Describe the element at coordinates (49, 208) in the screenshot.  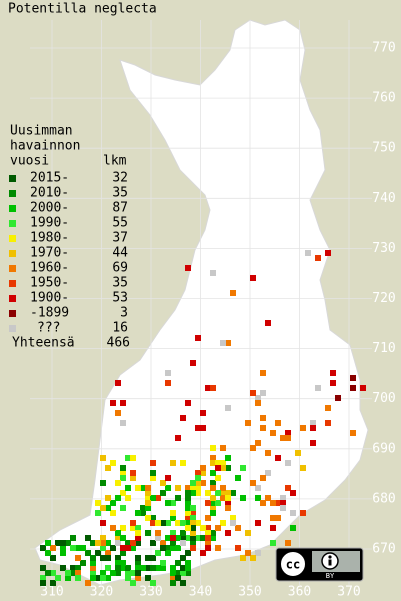
I see `legend-label: 2000-` at that location.